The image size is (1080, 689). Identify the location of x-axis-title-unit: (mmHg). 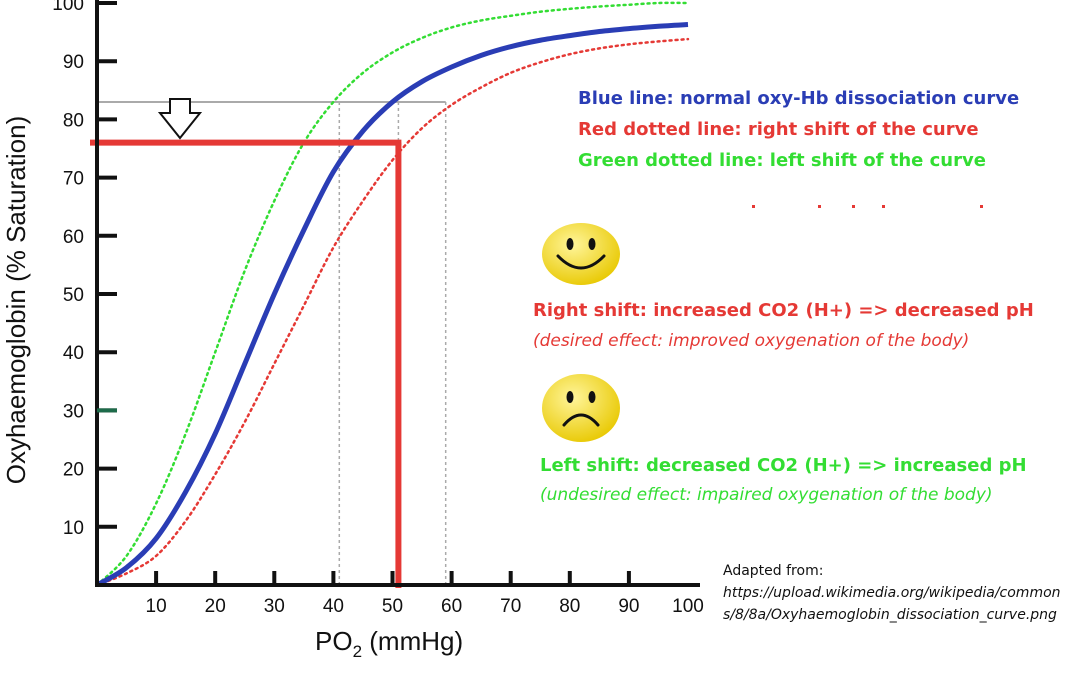
(412, 641).